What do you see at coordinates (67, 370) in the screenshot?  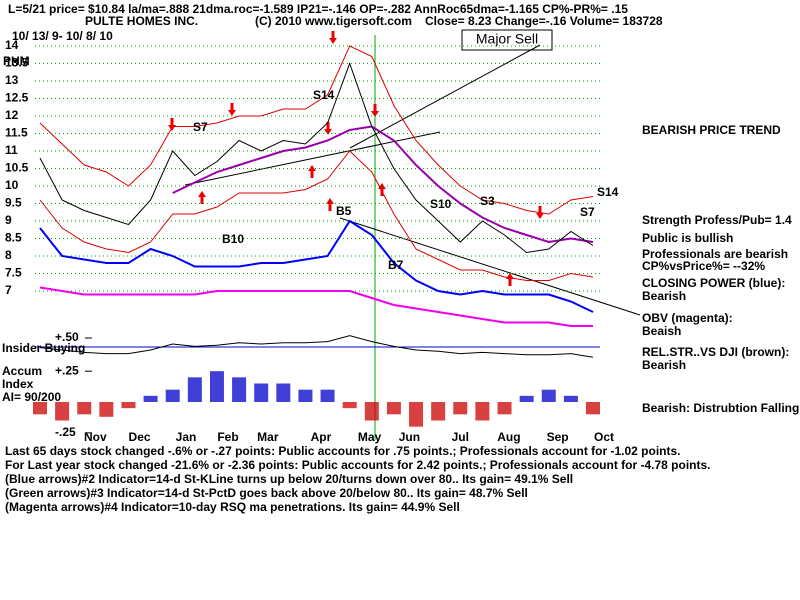 I see `y-tick-label: +.25` at bounding box center [67, 370].